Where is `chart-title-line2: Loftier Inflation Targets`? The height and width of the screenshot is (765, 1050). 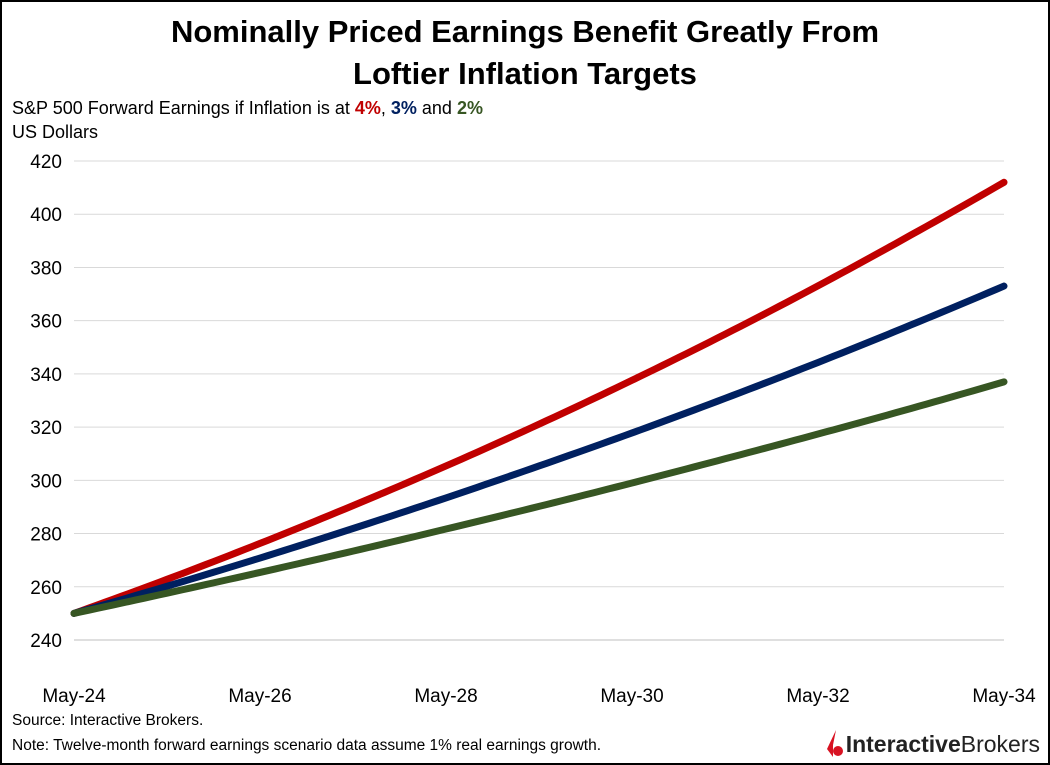
chart-title-line2: Loftier Inflation Targets is located at coordinates (525, 73).